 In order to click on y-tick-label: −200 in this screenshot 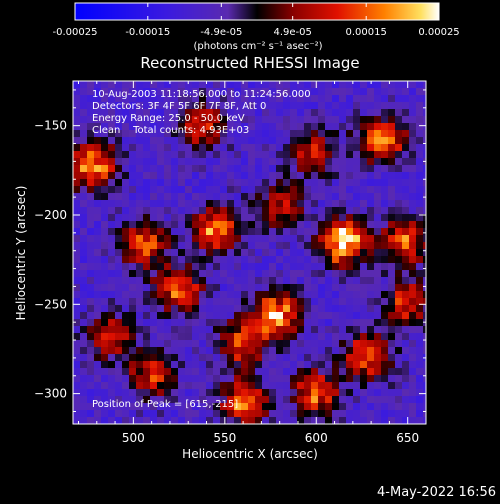, I will do `click(50, 215)`.